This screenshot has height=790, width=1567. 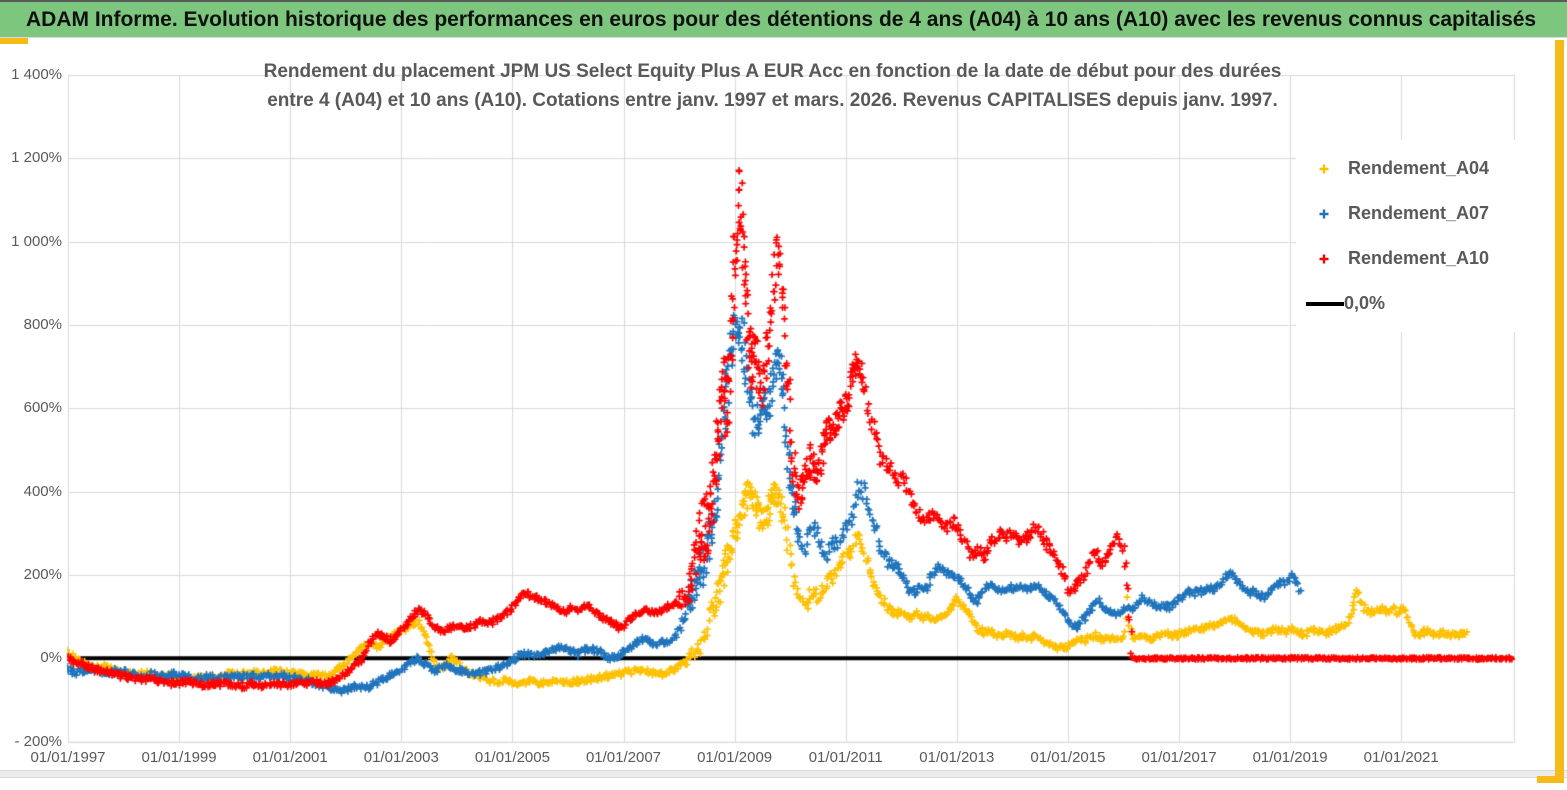 I want to click on x-axis-tick-label: 01/01/2015, so click(x=1068, y=757).